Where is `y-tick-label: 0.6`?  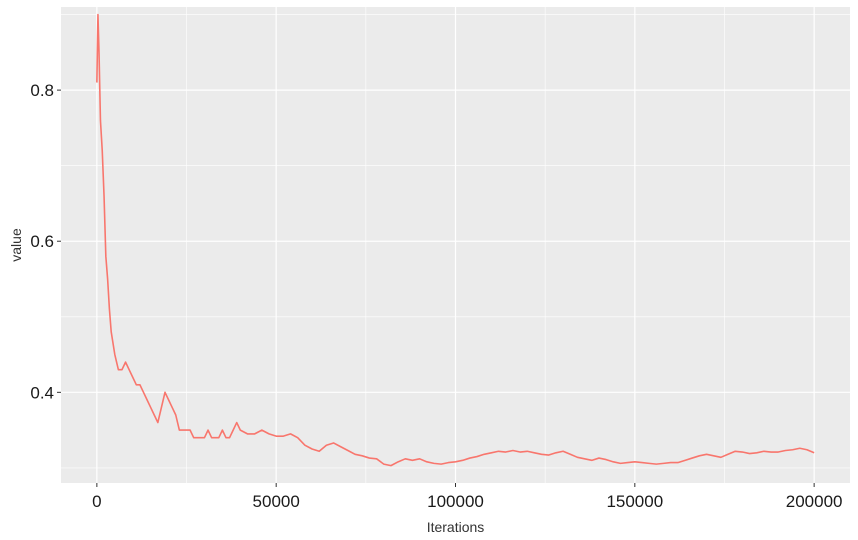
y-tick-label: 0.6 is located at coordinates (42, 241).